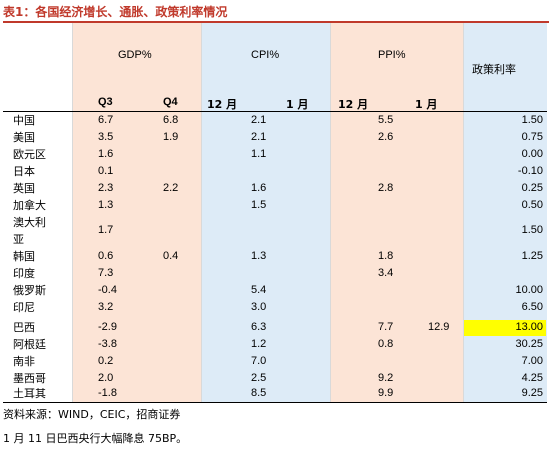 Image resolution: width=554 pixels, height=451 pixels. What do you see at coordinates (259, 393) in the screenshot?
I see `cpi-dec: 8.5` at bounding box center [259, 393].